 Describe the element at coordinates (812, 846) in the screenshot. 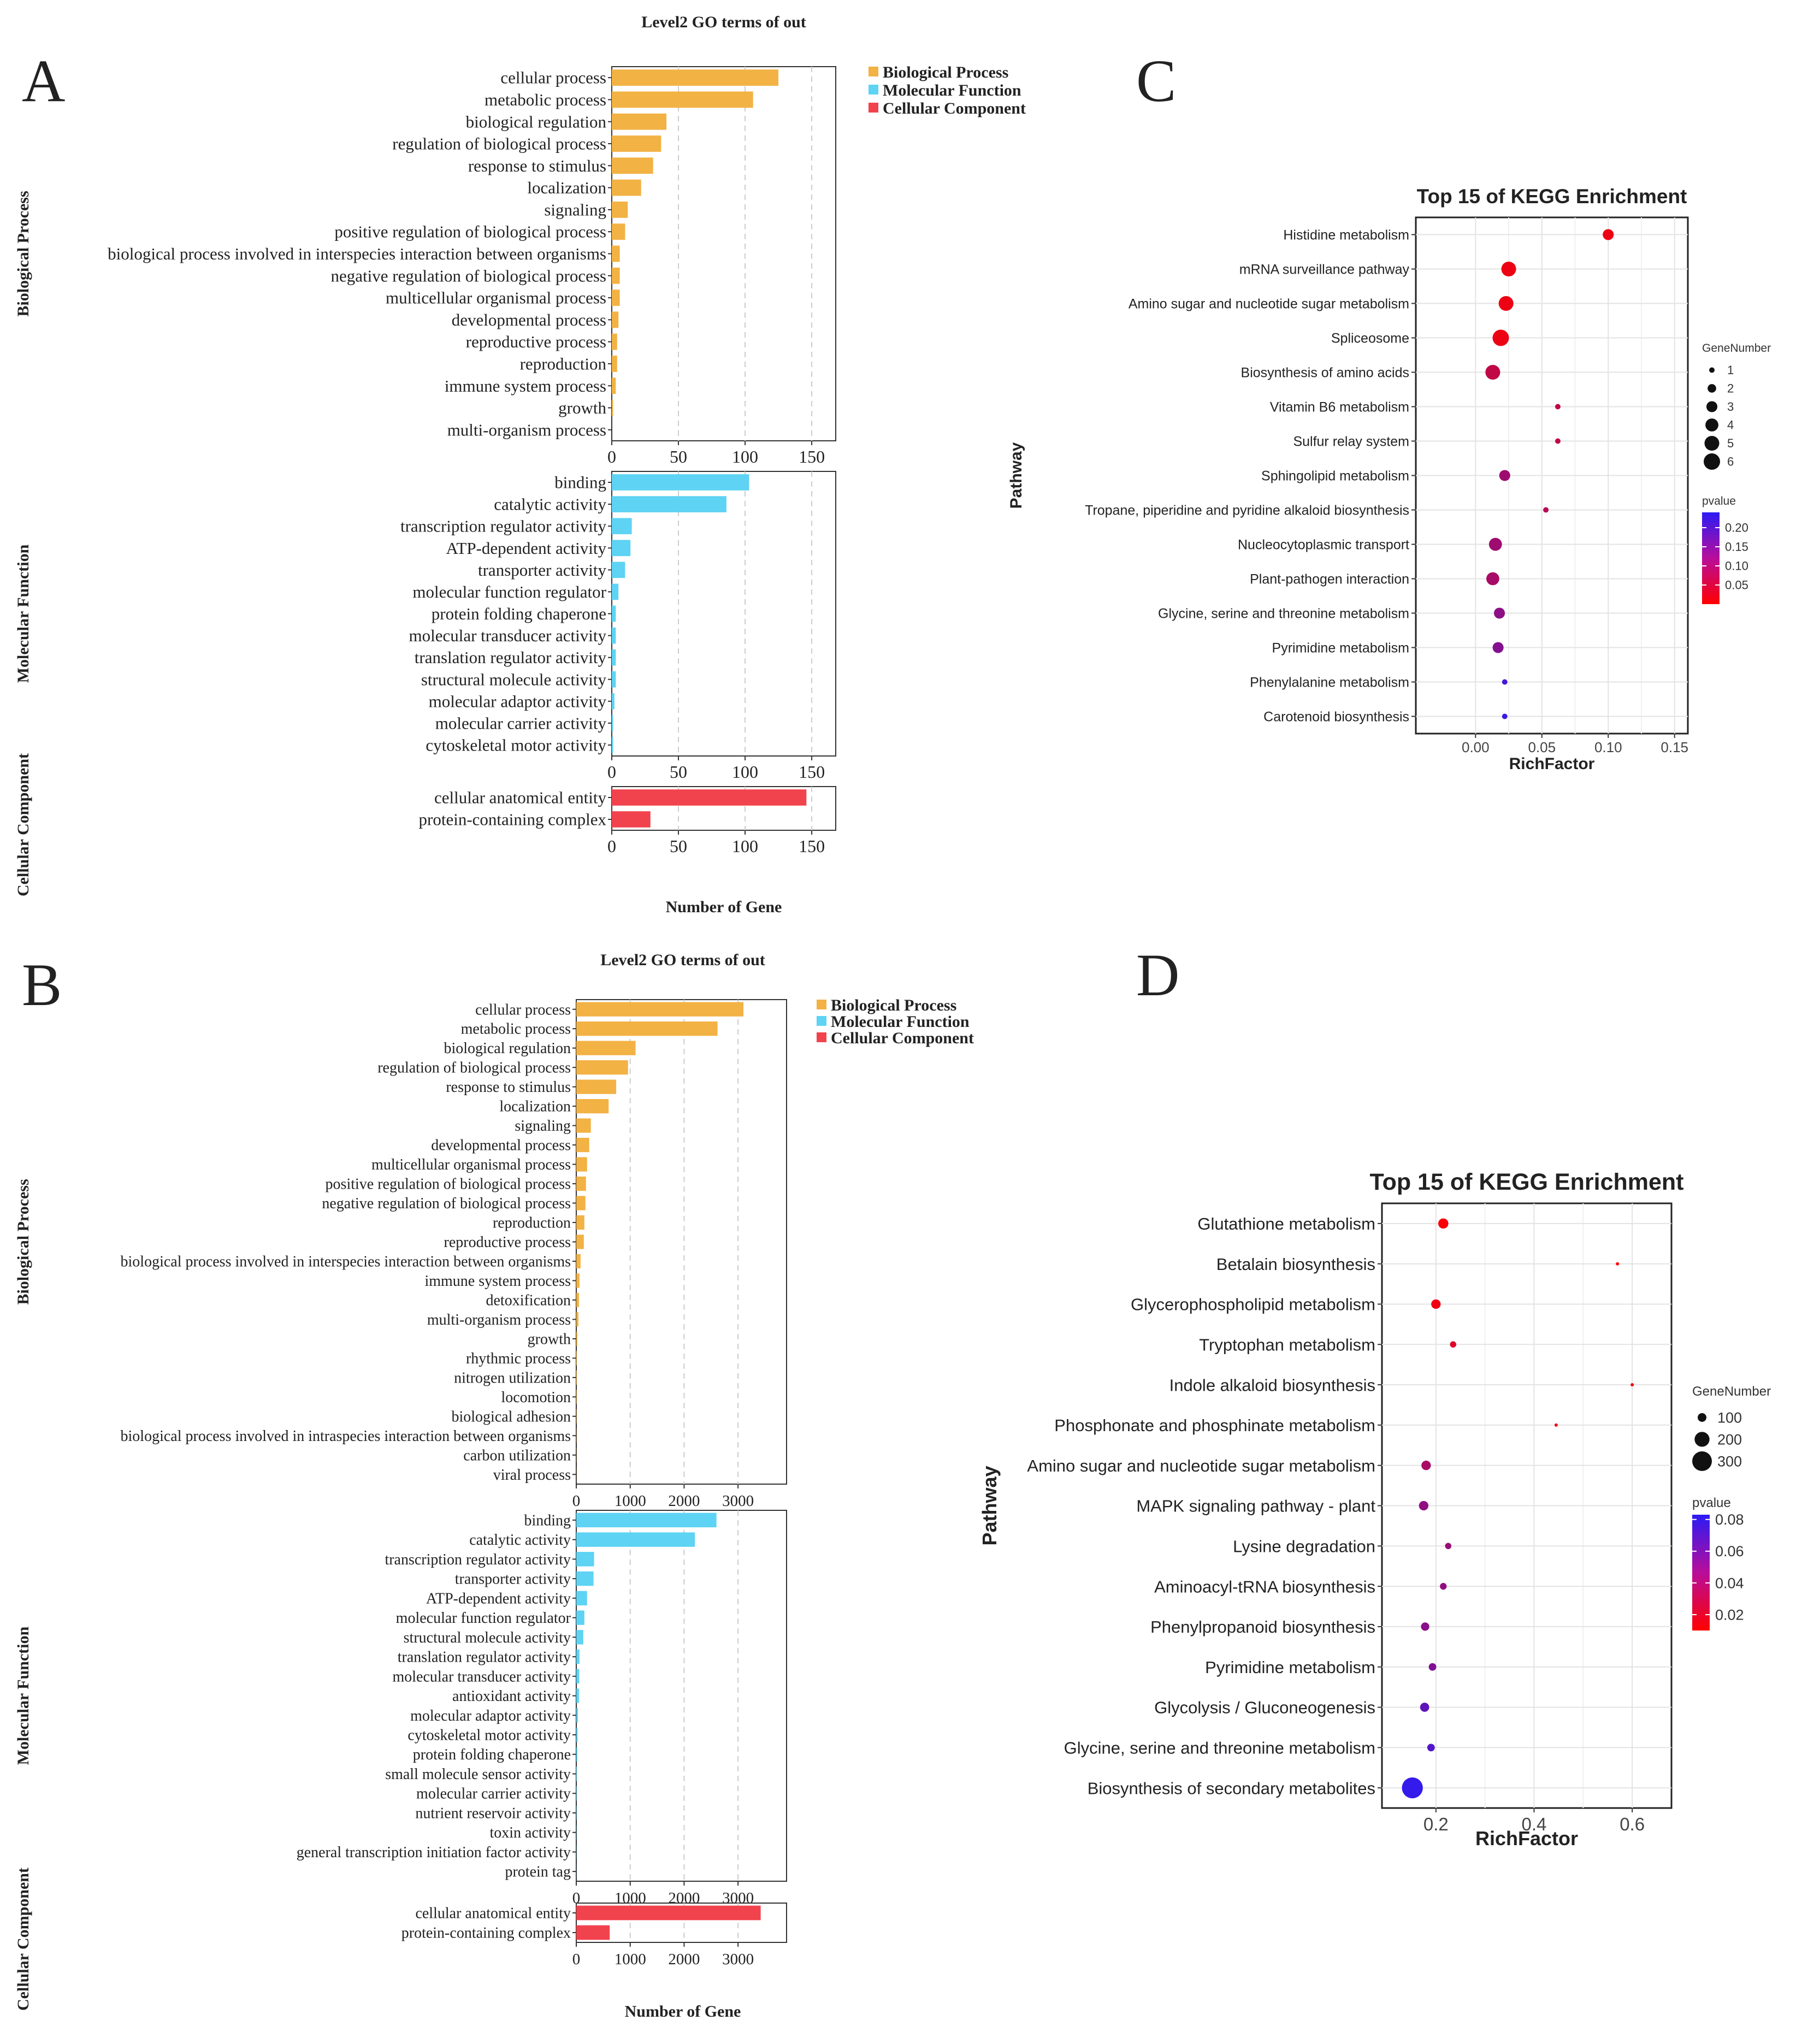

I see `x-tick-label: 150` at that location.